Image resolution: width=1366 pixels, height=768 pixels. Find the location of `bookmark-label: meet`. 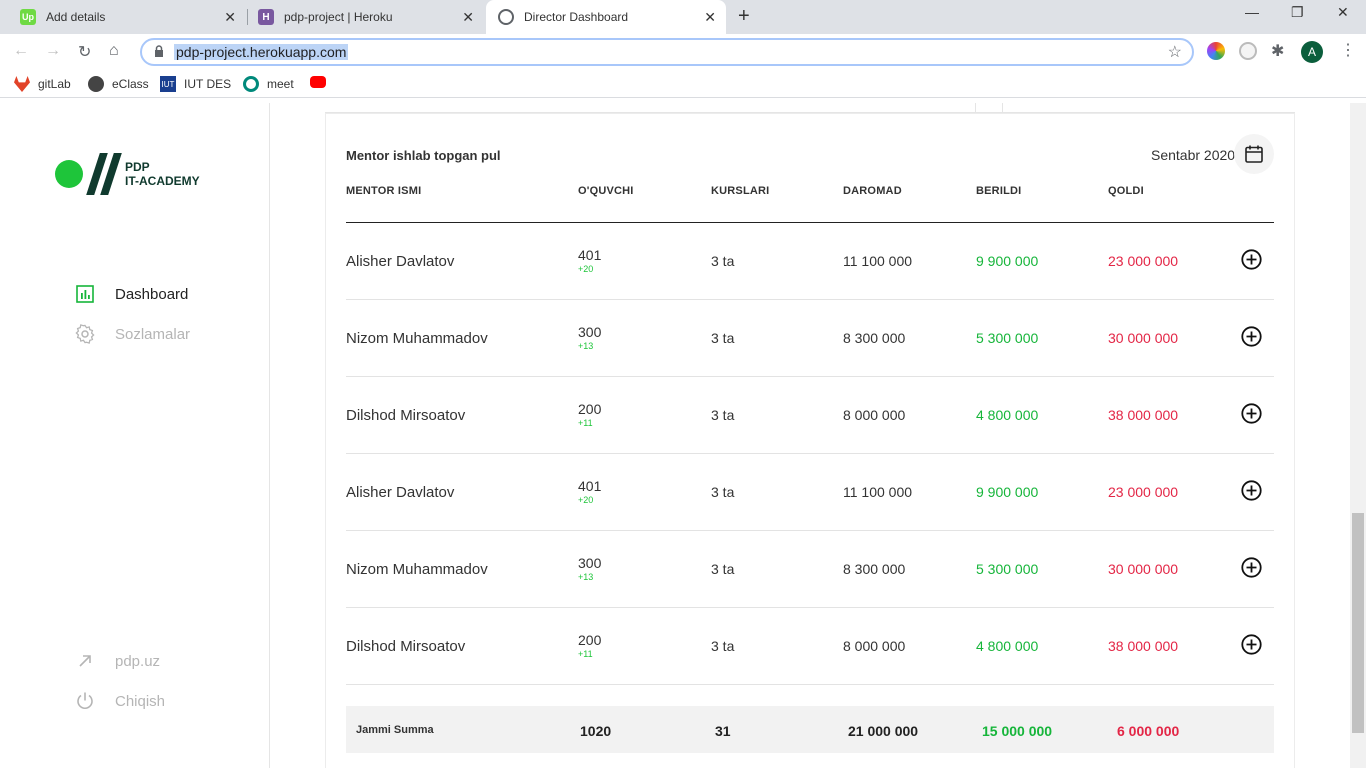

bookmark-label: meet is located at coordinates (280, 84).